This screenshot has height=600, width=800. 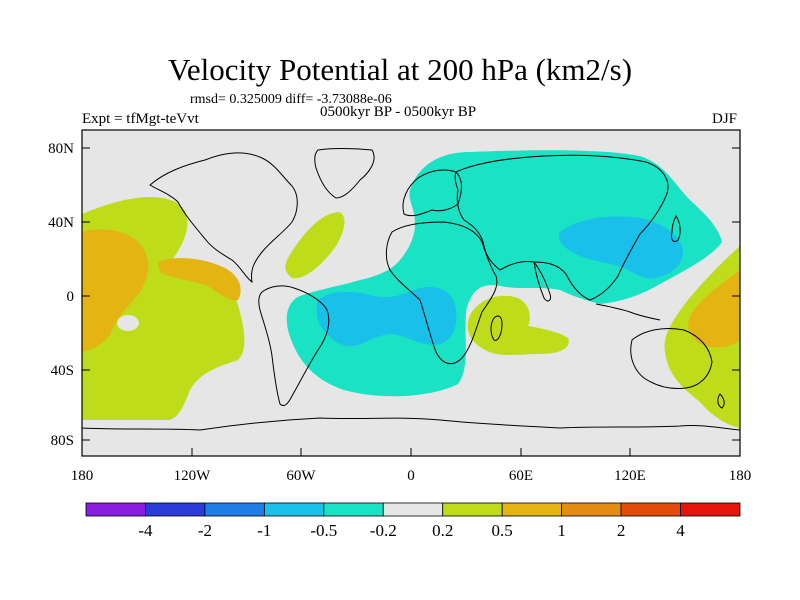 What do you see at coordinates (115, 290) in the screenshot?
I see `pacific-moderate-region` at bounding box center [115, 290].